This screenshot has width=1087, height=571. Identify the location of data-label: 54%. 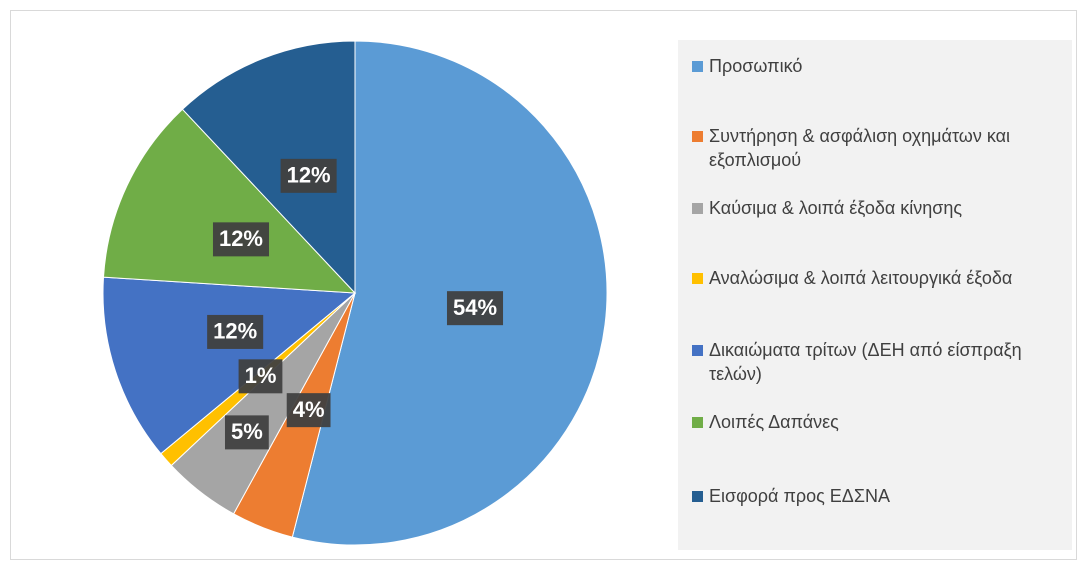
(475, 308).